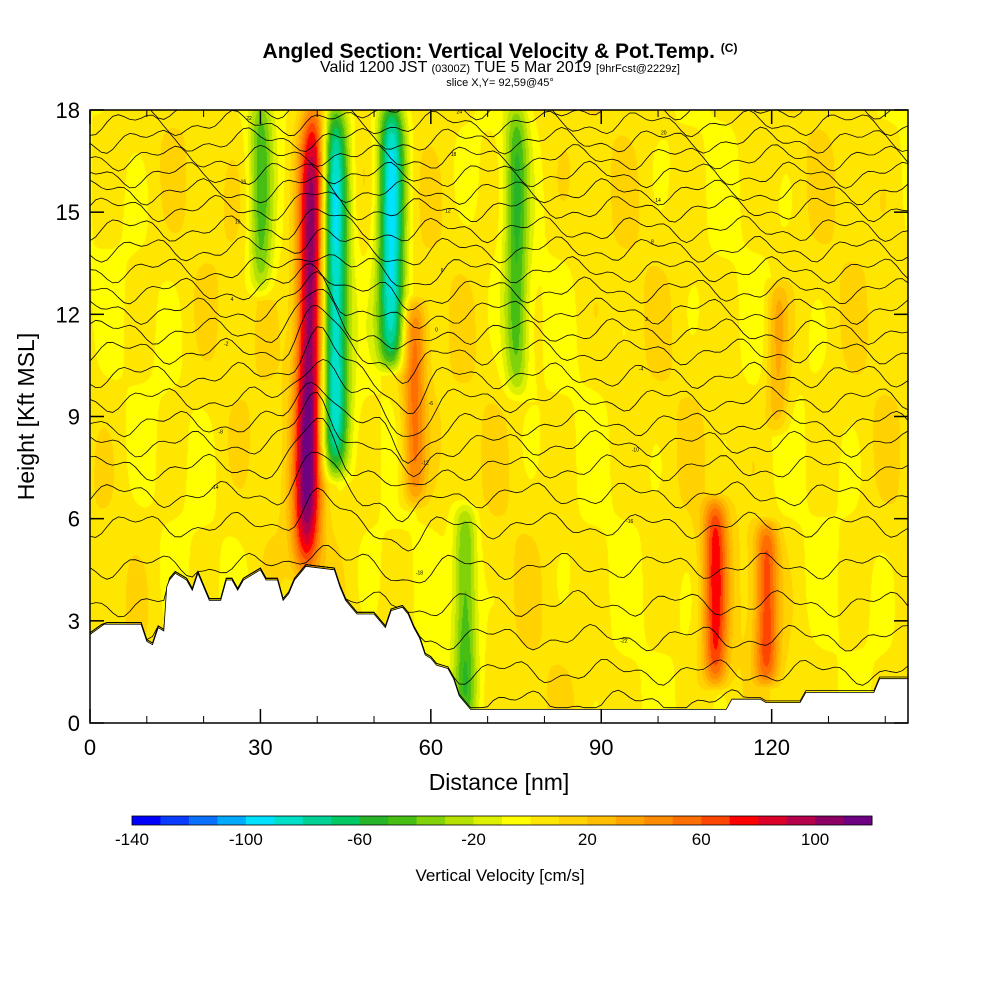  What do you see at coordinates (459, 113) in the screenshot?
I see `isentrope-label: 24` at bounding box center [459, 113].